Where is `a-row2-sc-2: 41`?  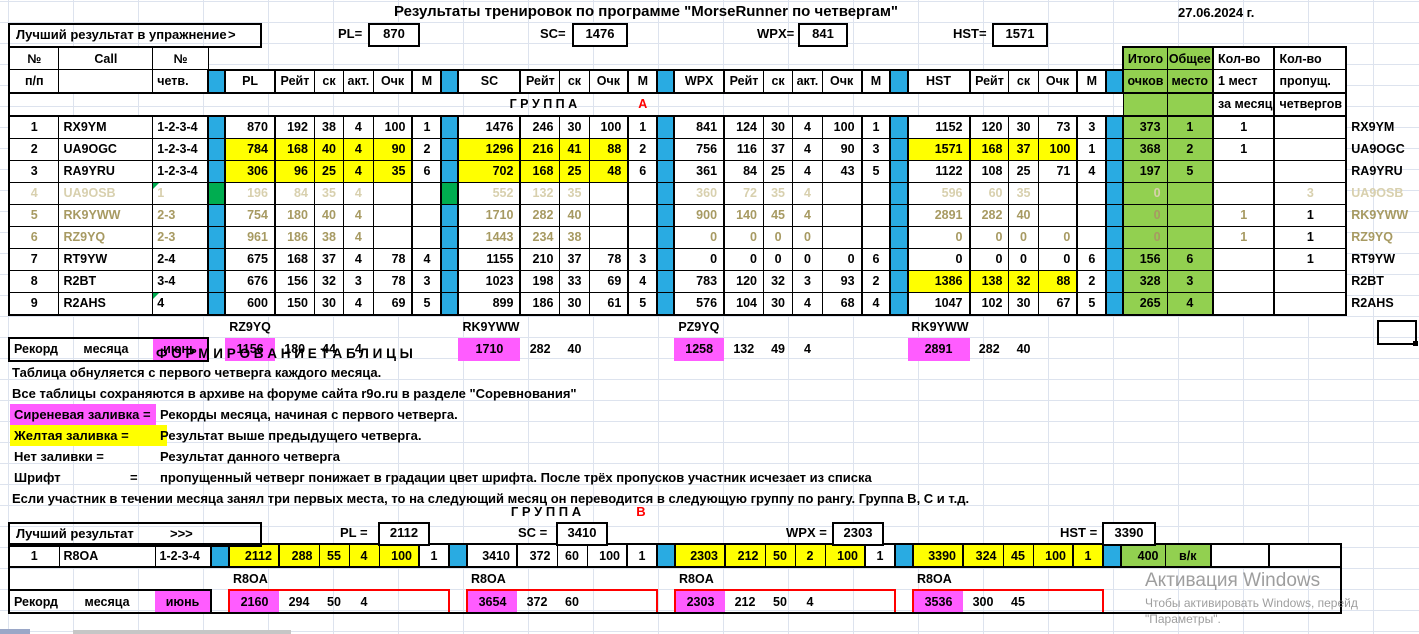 a-row2-sc-2: 41 is located at coordinates (574, 149).